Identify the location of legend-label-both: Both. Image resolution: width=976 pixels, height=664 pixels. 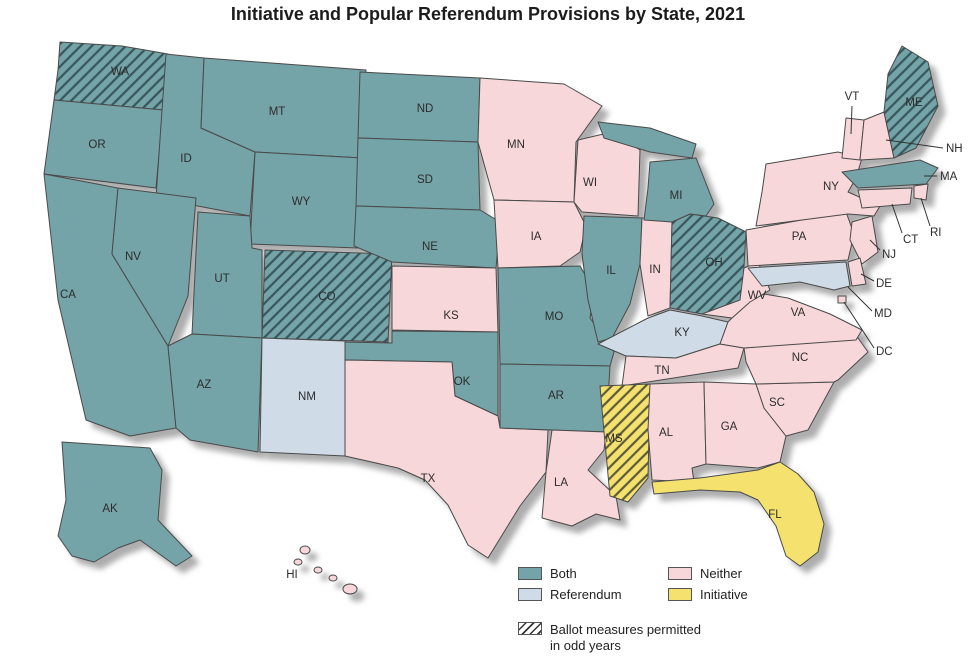
(563, 573).